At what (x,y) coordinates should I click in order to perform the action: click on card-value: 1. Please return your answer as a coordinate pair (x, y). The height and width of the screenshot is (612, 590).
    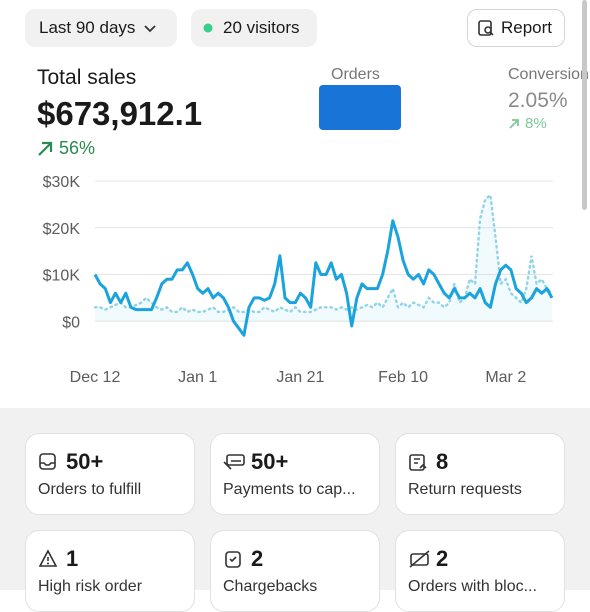
    Looking at the image, I should click on (72, 558).